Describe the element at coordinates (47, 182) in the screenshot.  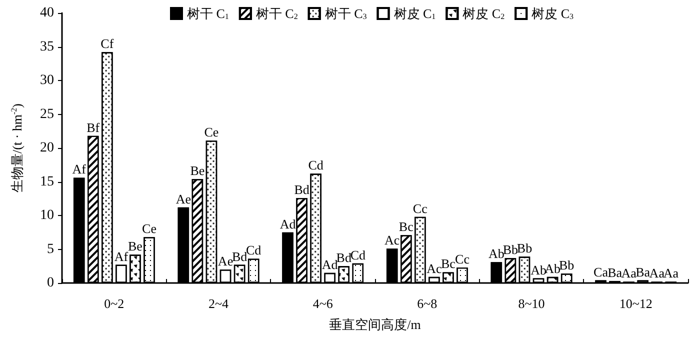
I see `y-tick-label: 15` at that location.